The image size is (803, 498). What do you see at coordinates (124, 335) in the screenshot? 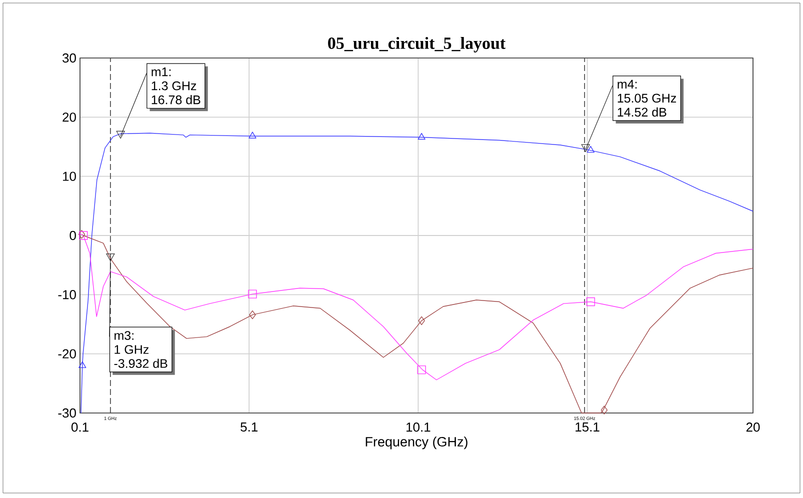
I see `annotation: m3:` at bounding box center [124, 335].